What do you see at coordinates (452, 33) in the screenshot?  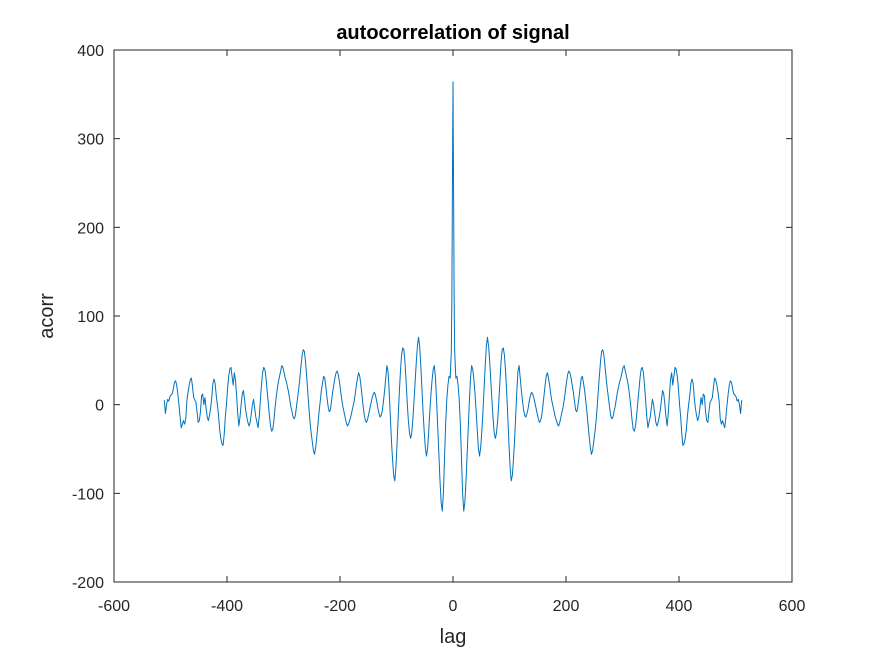 I see `chart-title: autocorrelation of signal` at bounding box center [452, 33].